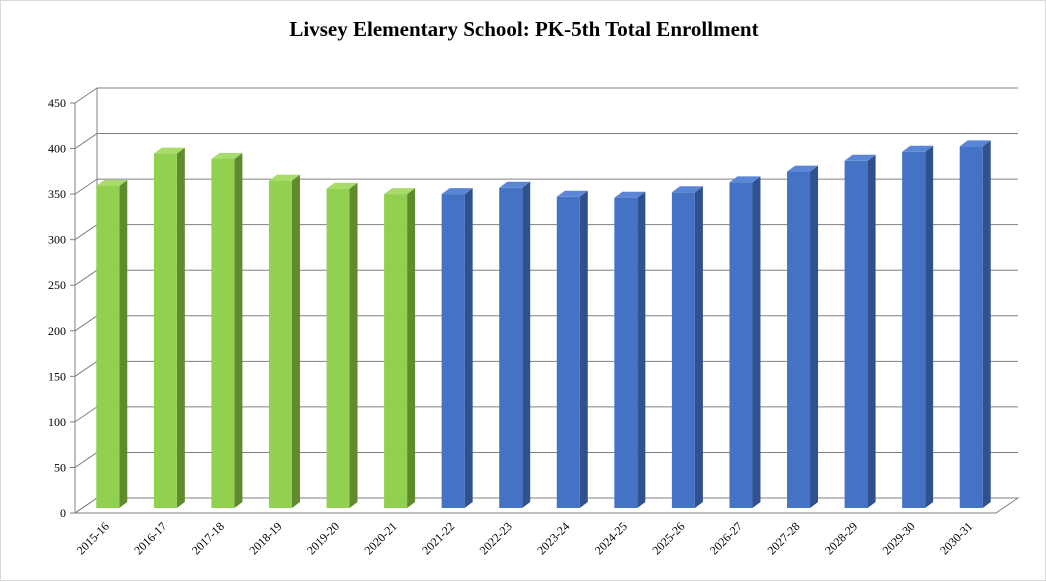 The image size is (1046, 582). I want to click on x-tick-label: 2027-28, so click(783, 538).